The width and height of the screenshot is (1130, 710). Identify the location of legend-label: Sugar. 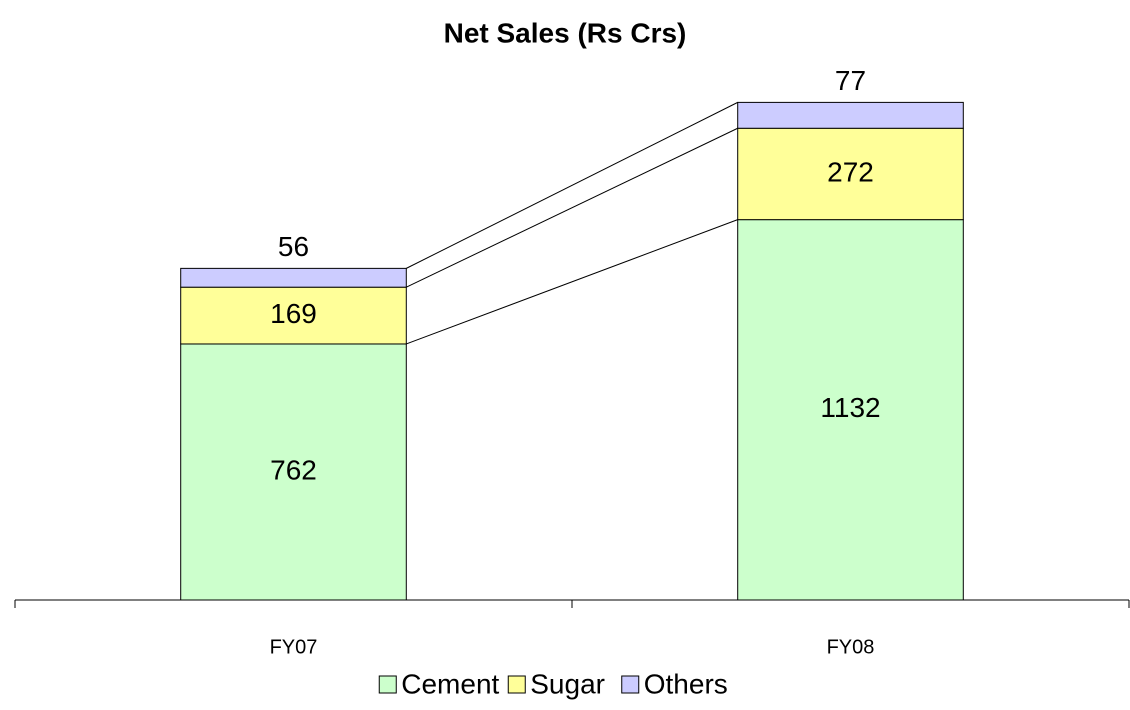
(567, 683).